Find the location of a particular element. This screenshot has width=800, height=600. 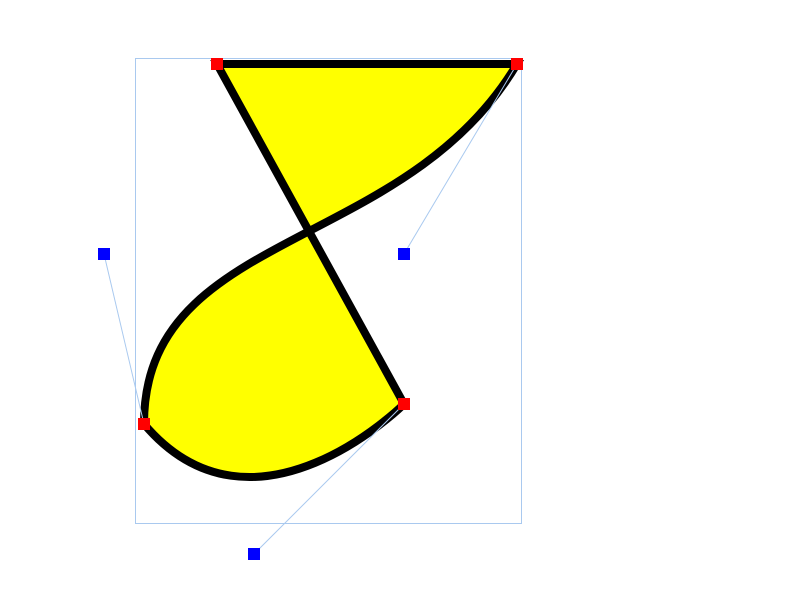

handle-line-left is located at coordinates (124, 339).